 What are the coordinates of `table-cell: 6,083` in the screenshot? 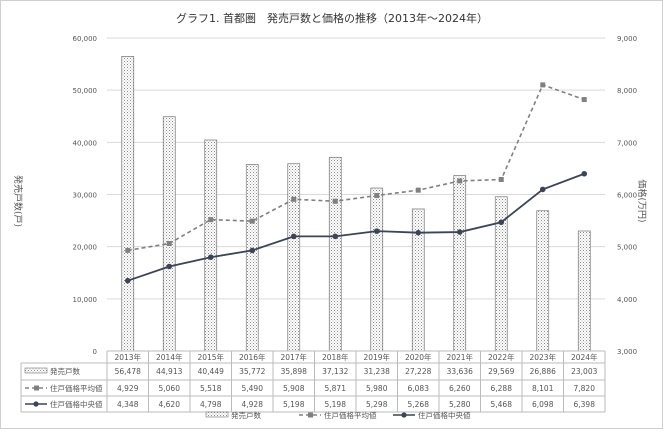 It's located at (419, 388).